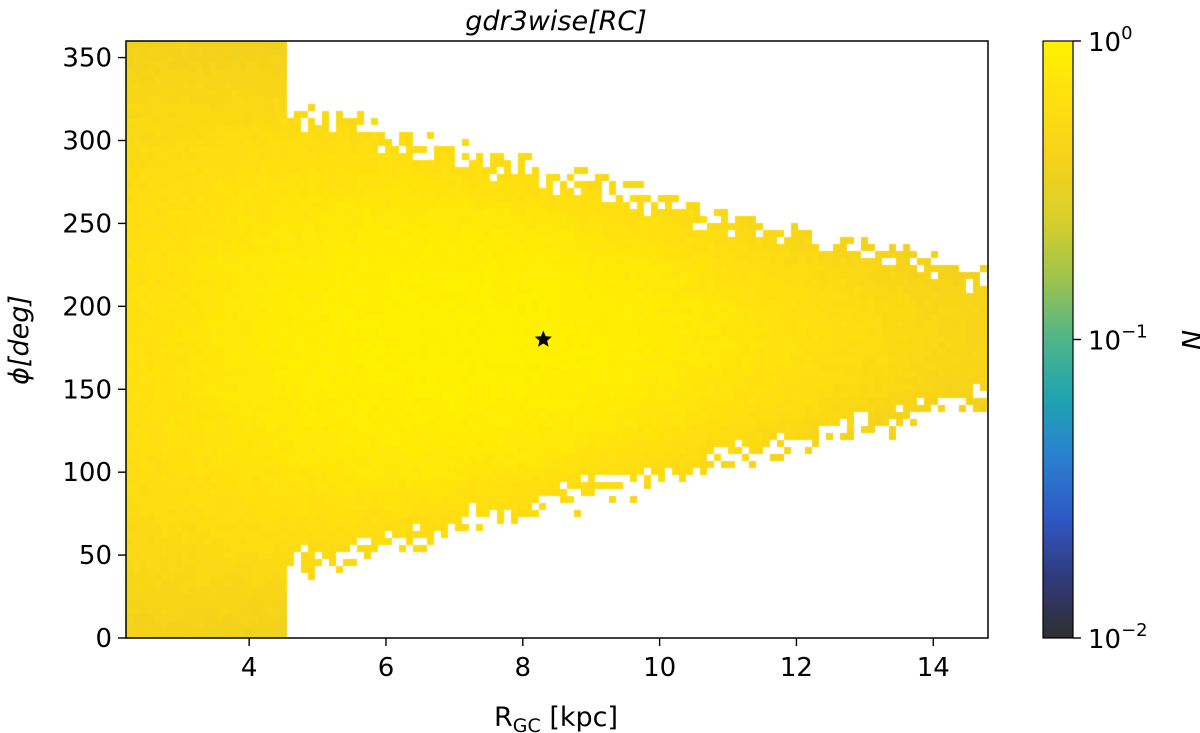  I want to click on star-marker, so click(543, 338).